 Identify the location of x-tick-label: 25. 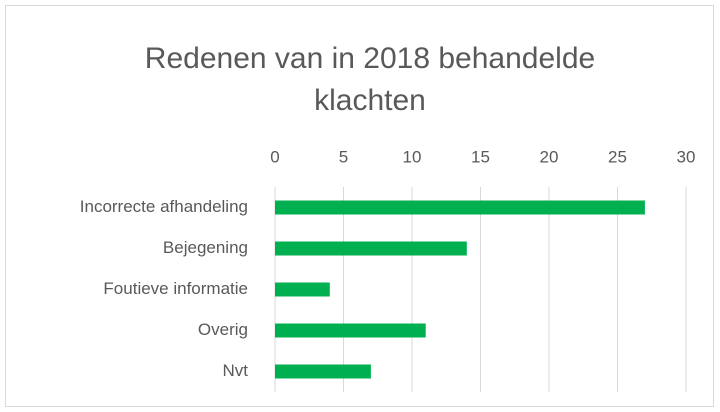
(617, 156).